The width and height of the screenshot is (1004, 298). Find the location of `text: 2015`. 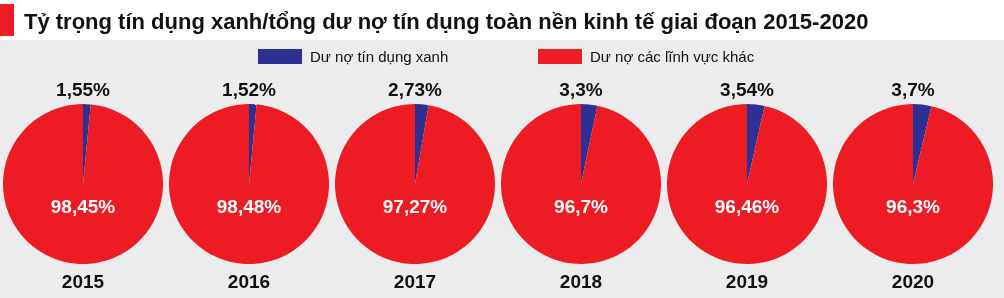

text: 2015 is located at coordinates (83, 281).